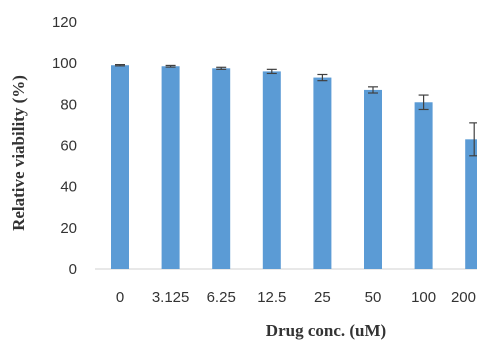 Image resolution: width=477 pixels, height=343 pixels. Describe the element at coordinates (120, 297) in the screenshot. I see `x-tick-label: 0` at that location.